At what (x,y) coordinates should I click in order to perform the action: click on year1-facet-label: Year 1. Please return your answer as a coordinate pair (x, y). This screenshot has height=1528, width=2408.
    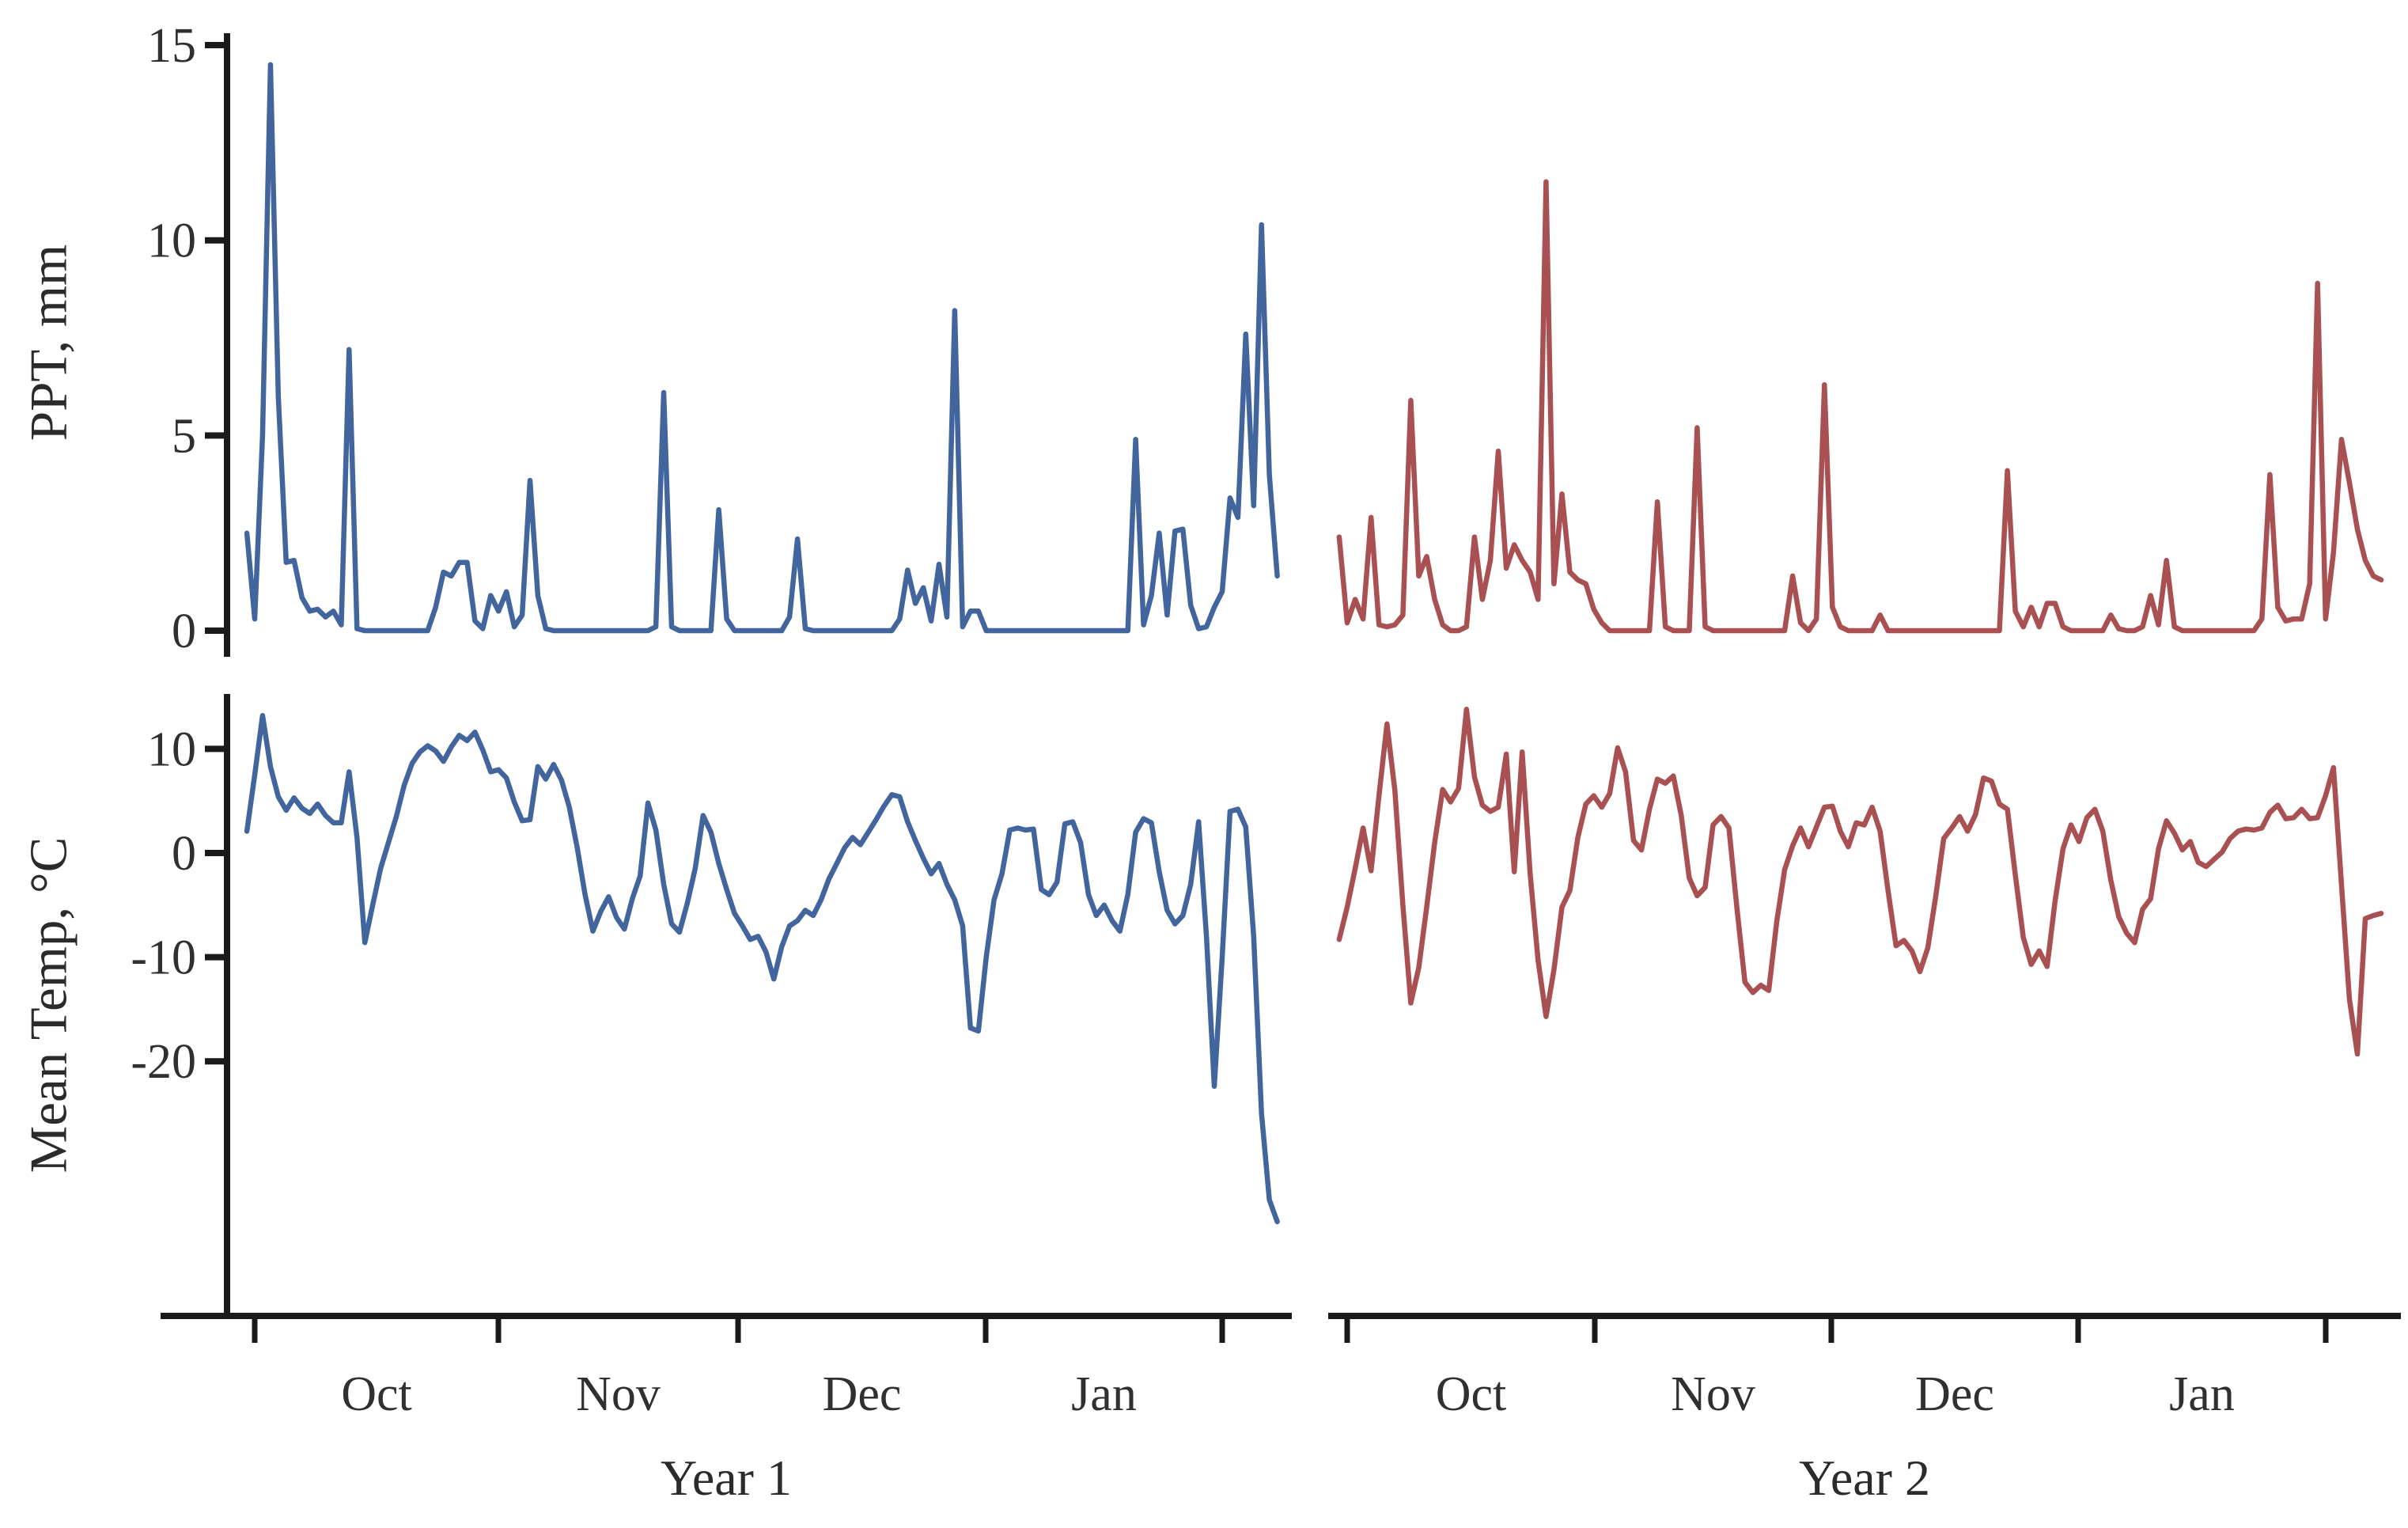
    Looking at the image, I should click on (726, 1478).